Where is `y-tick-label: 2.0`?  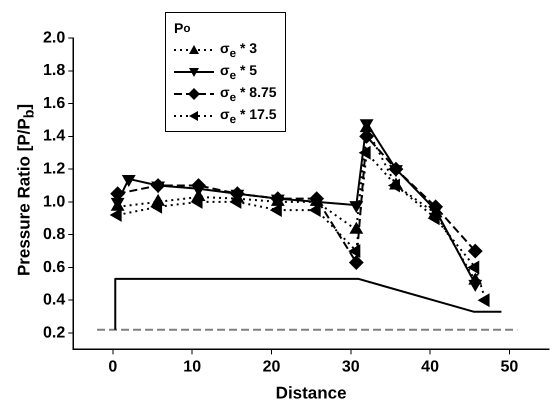
y-tick-label: 2.0 is located at coordinates (54, 37).